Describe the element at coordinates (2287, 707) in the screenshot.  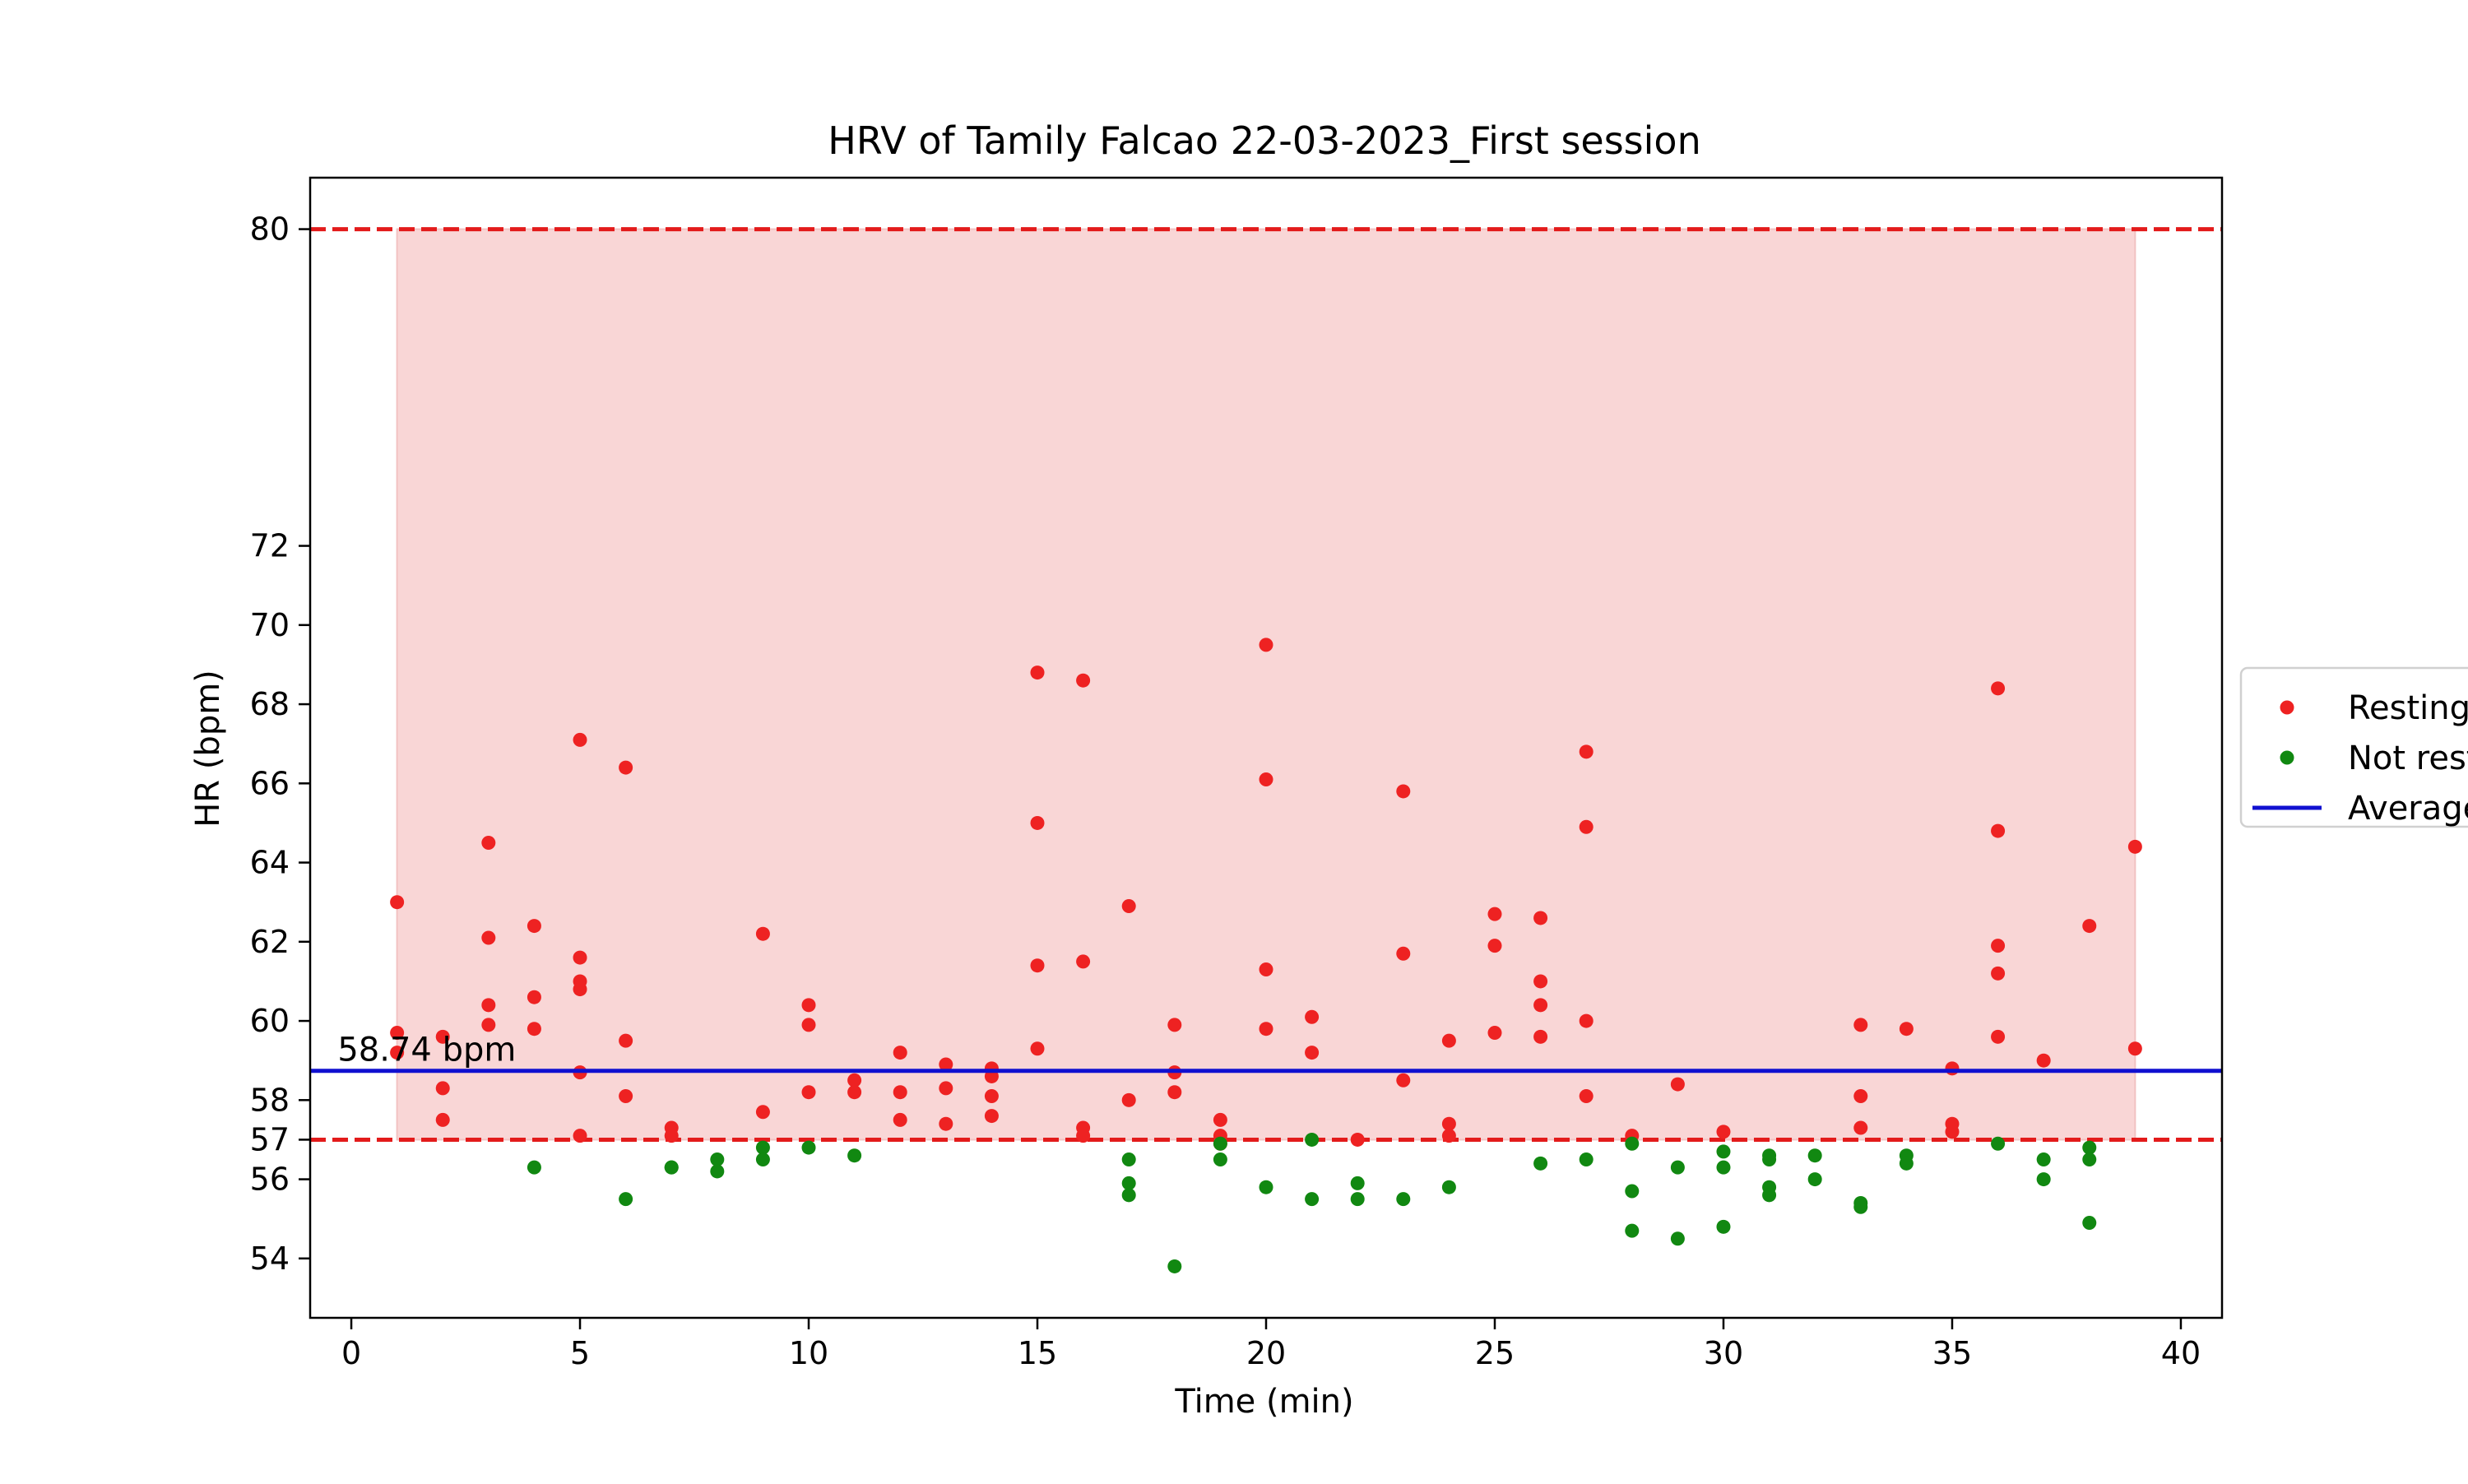
I see `legend-marker-resting` at that location.